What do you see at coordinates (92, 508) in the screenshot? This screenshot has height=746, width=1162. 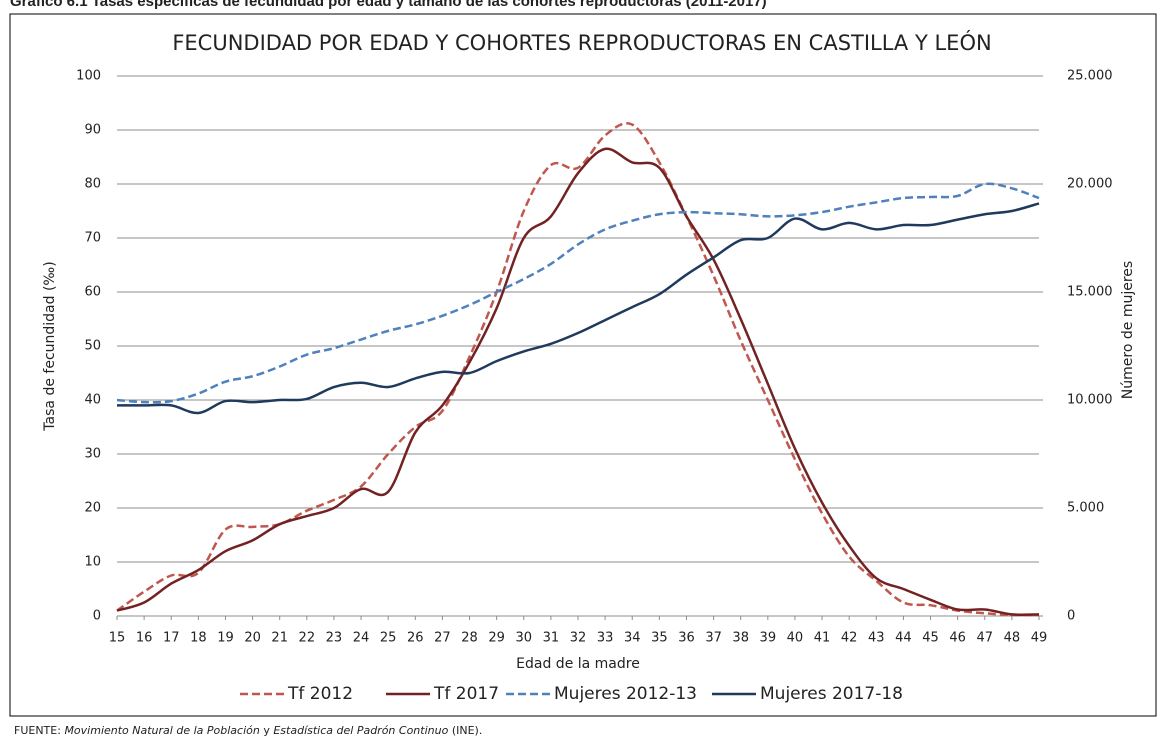 I see `y-tick-label: 20` at bounding box center [92, 508].